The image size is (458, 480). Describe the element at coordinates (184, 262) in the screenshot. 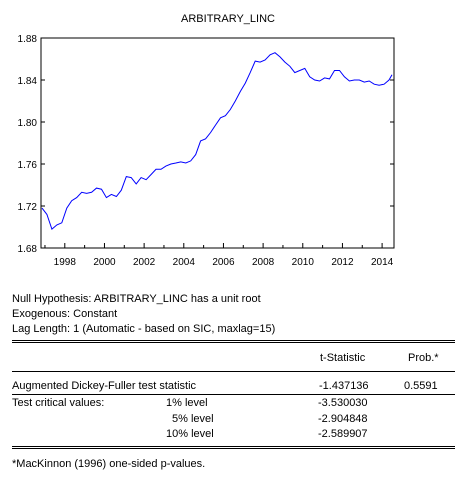

I see `x-tick-label: 2004` at that location.